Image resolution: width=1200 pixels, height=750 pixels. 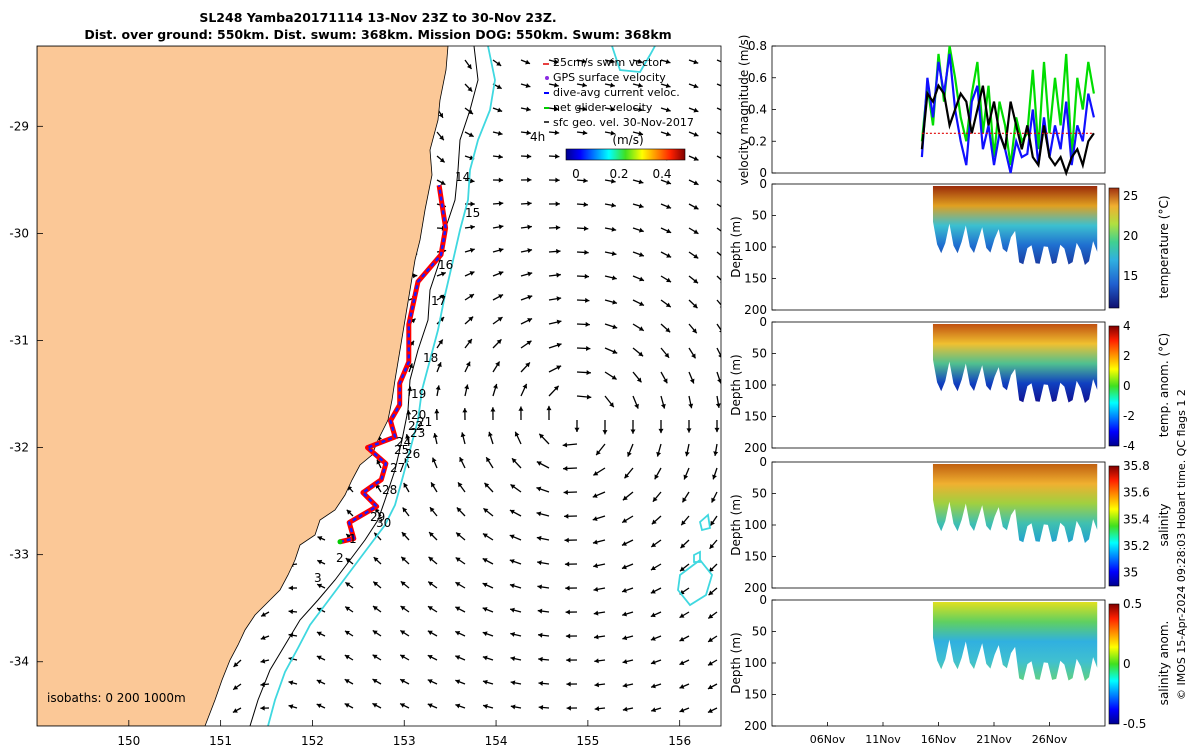 I want to click on velocity-series, so click(x=1007, y=111).